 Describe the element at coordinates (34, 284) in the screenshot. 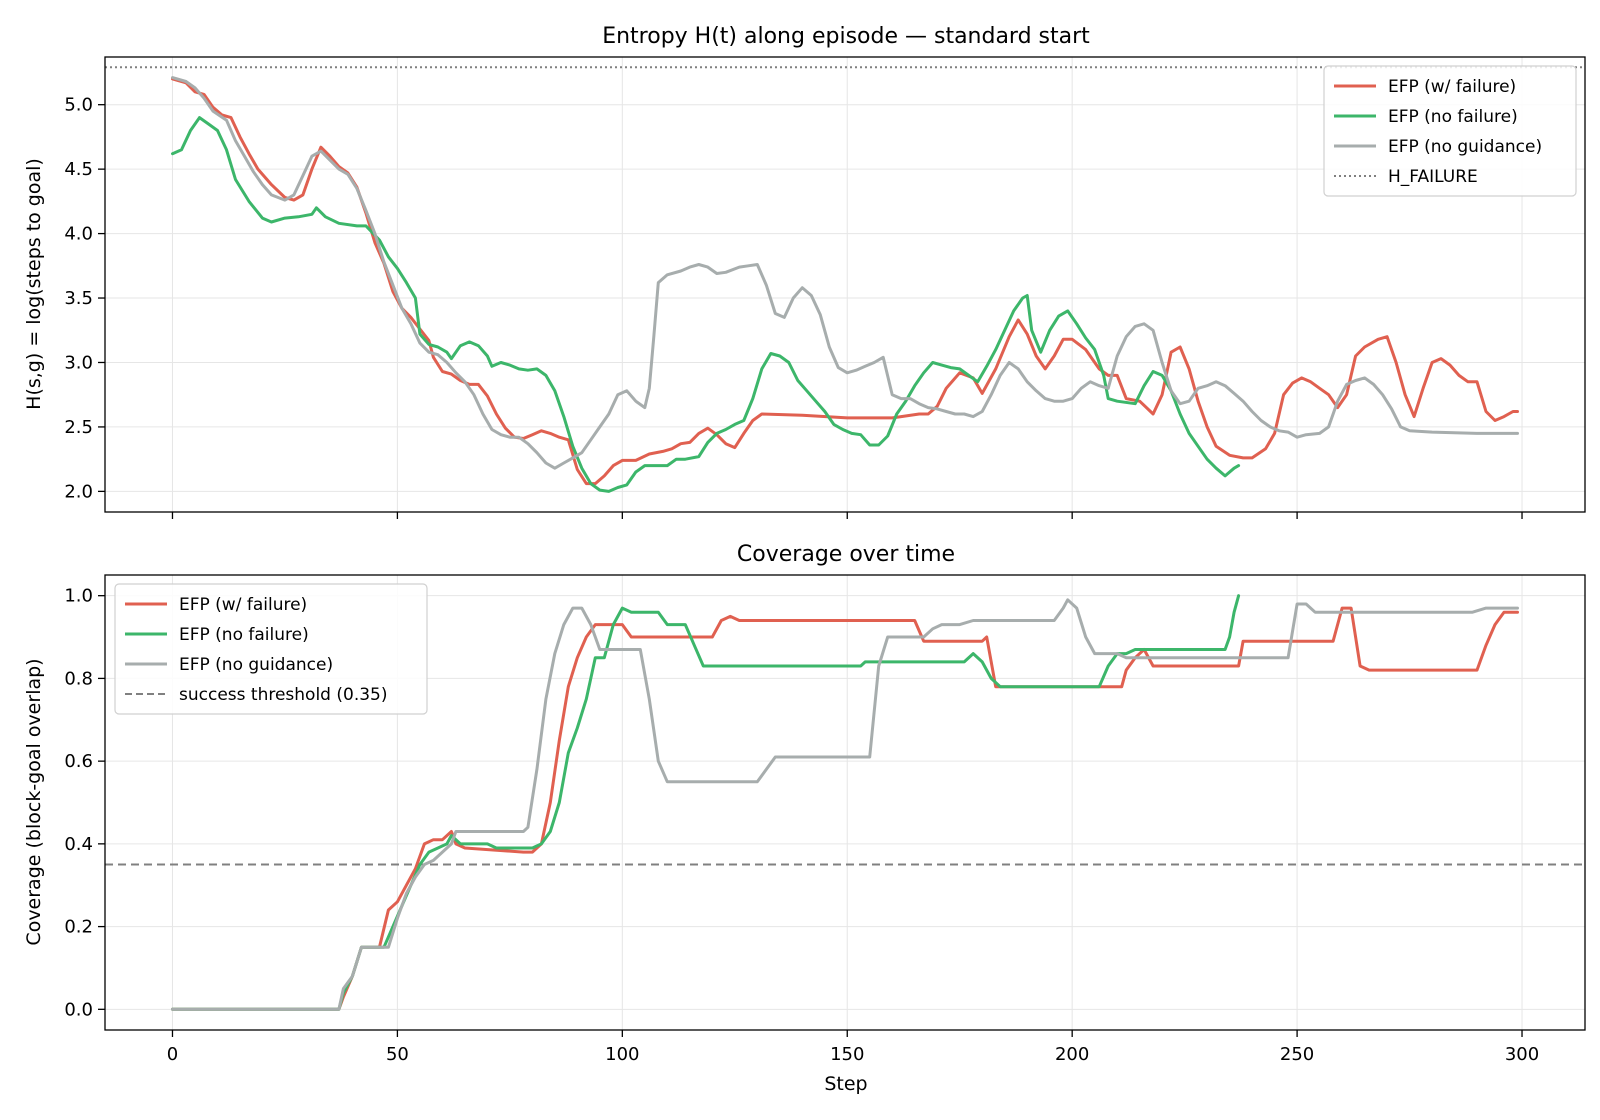

I see `entropy-y-axis-label: H(s,g) = log(steps to goal)` at that location.